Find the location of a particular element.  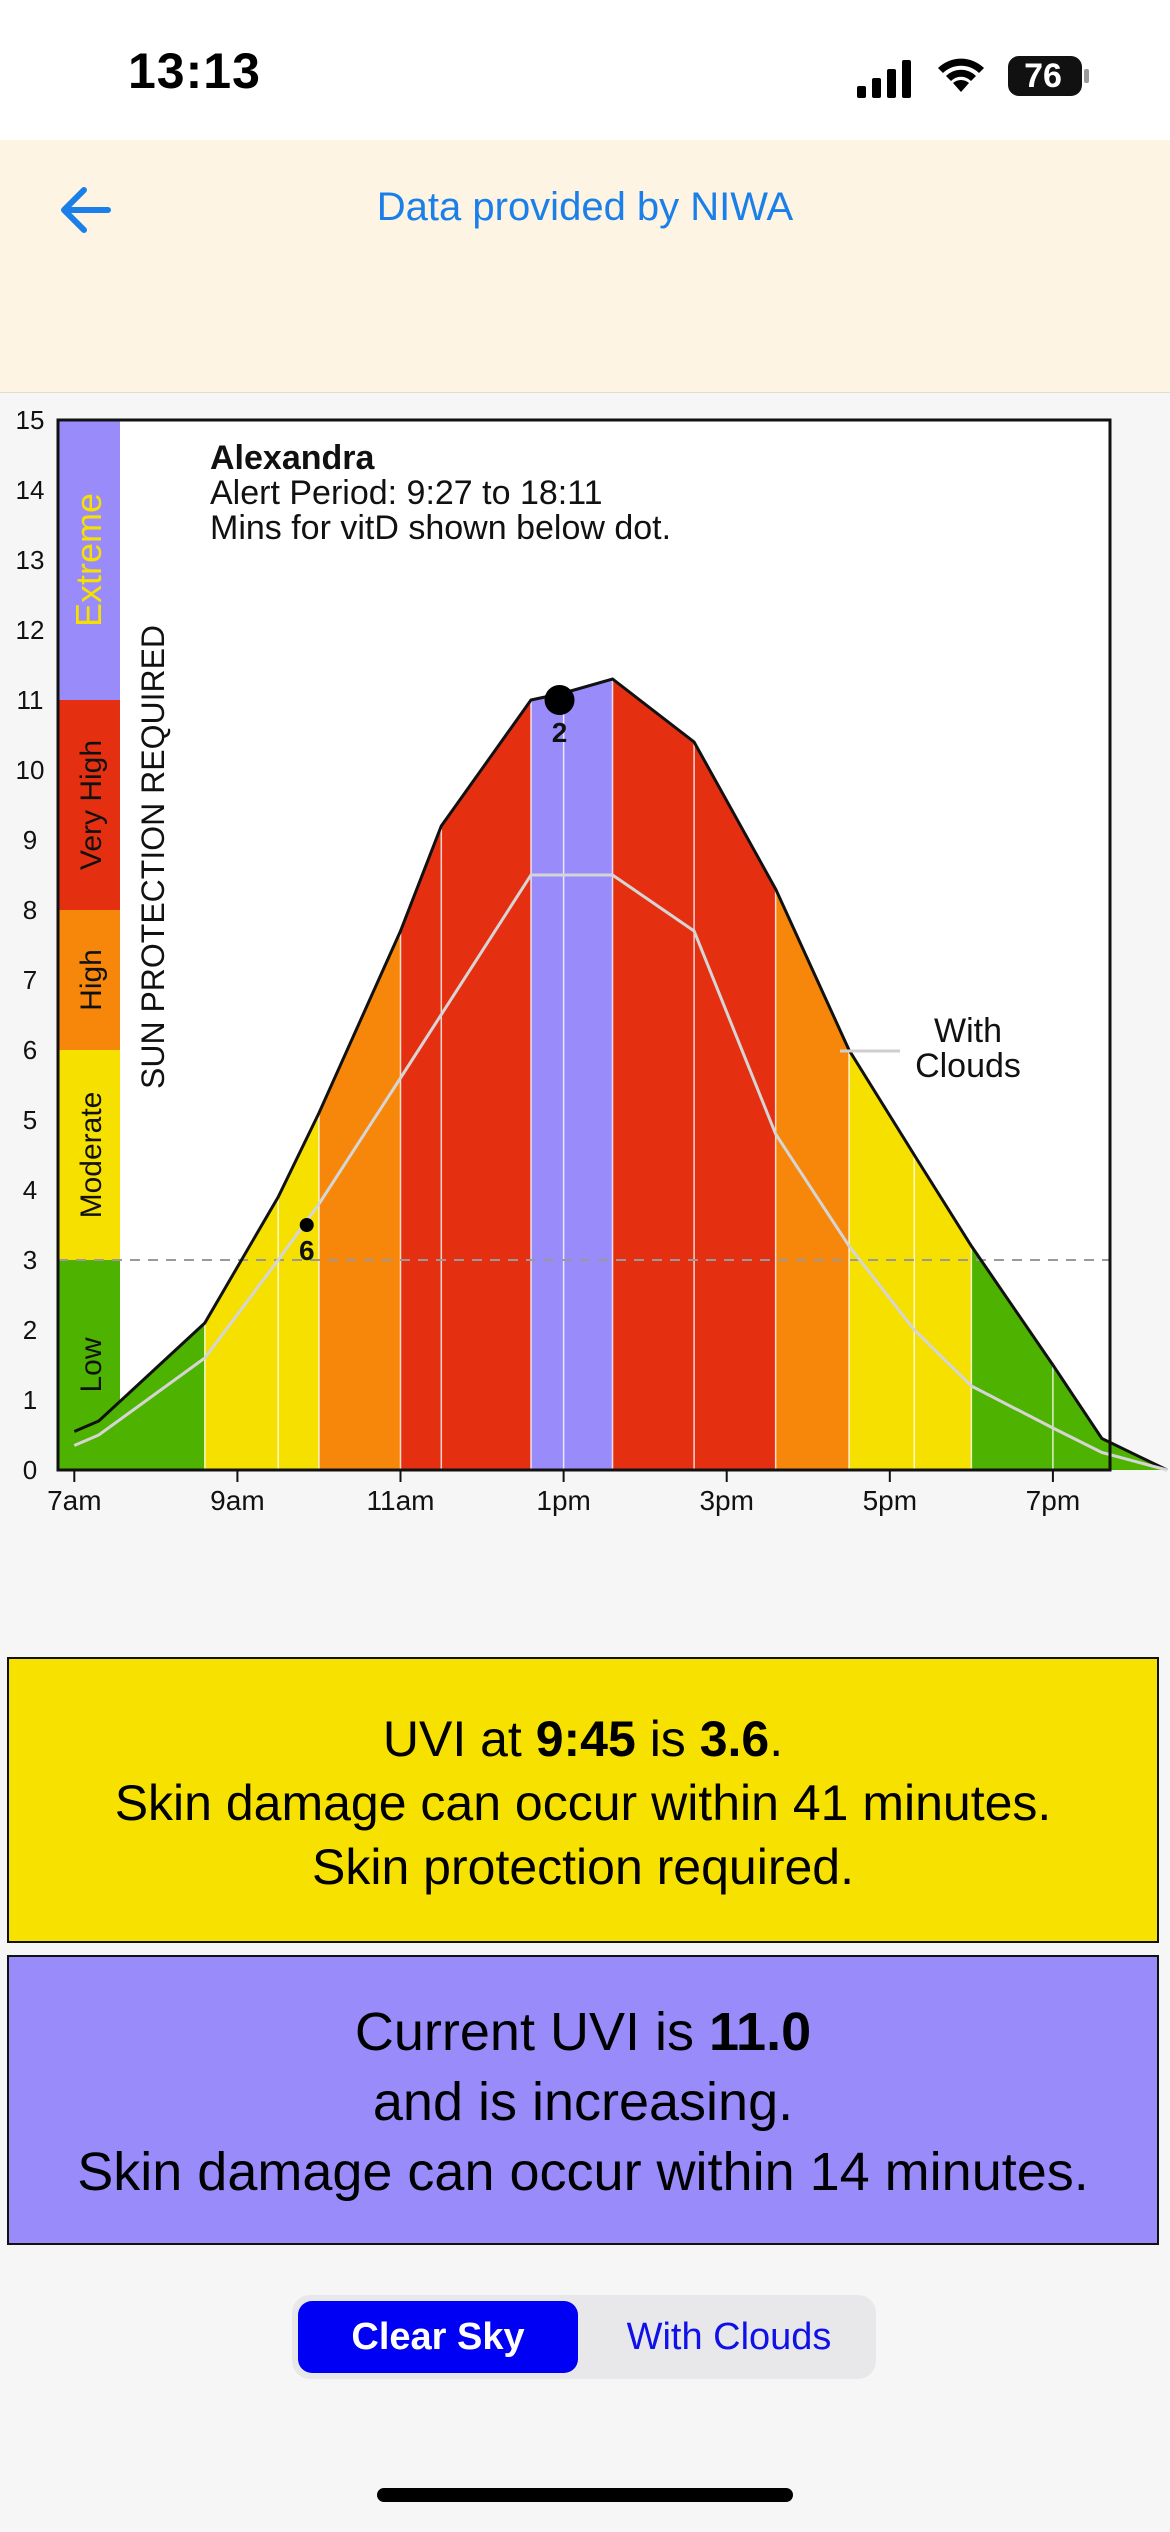

status-time: 13:13 is located at coordinates (194, 71).